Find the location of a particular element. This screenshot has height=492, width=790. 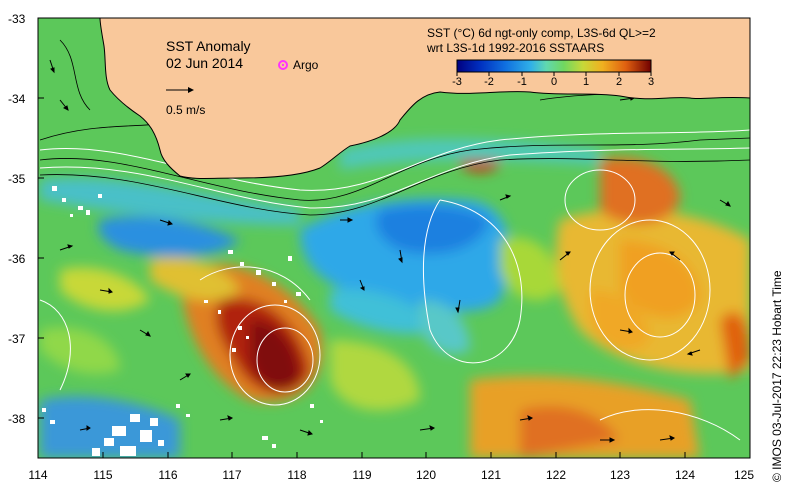

x-tick-label: 120 is located at coordinates (426, 475).